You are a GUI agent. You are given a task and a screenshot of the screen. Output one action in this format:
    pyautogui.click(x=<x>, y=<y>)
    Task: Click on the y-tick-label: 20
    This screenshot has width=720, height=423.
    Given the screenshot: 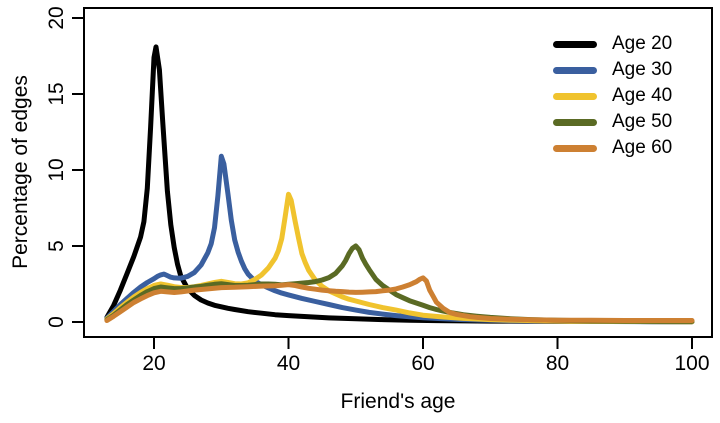 What is the action you would take?
    pyautogui.click(x=56, y=18)
    